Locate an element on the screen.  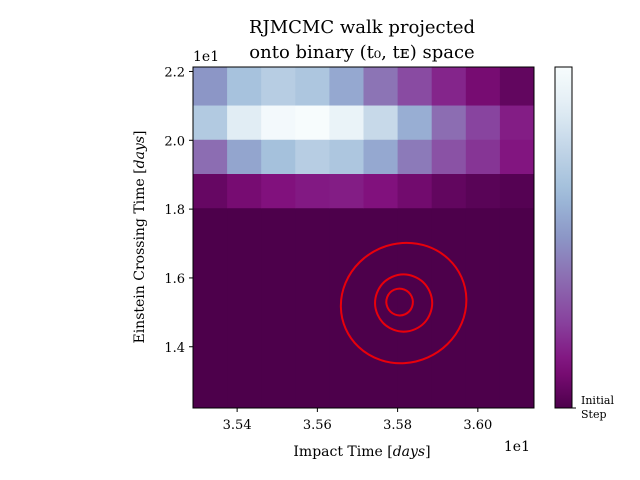
chart-title-line2: onto binary (t₀, tᴇ) space is located at coordinates (361, 52).